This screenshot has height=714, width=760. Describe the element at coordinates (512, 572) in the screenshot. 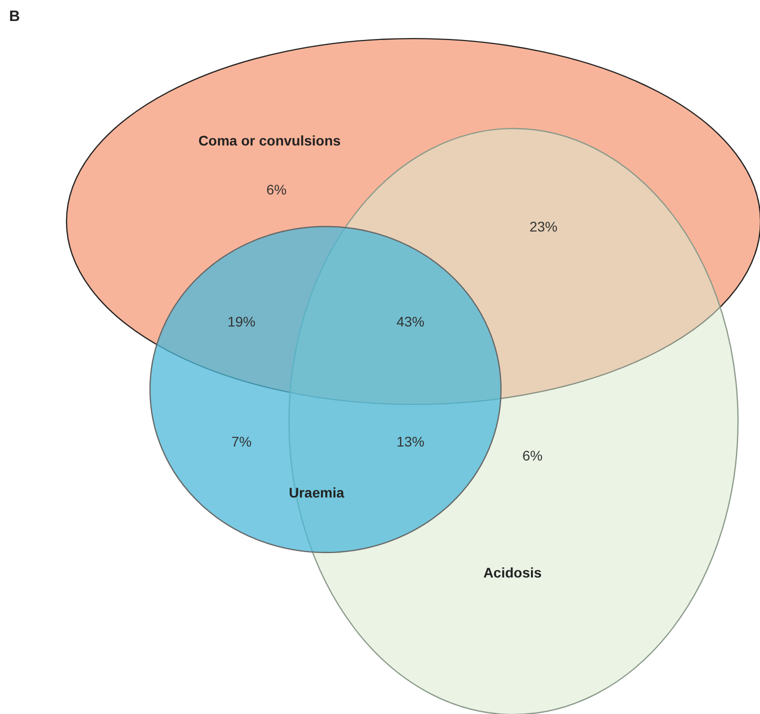

I see `text: Acidosis` at that location.